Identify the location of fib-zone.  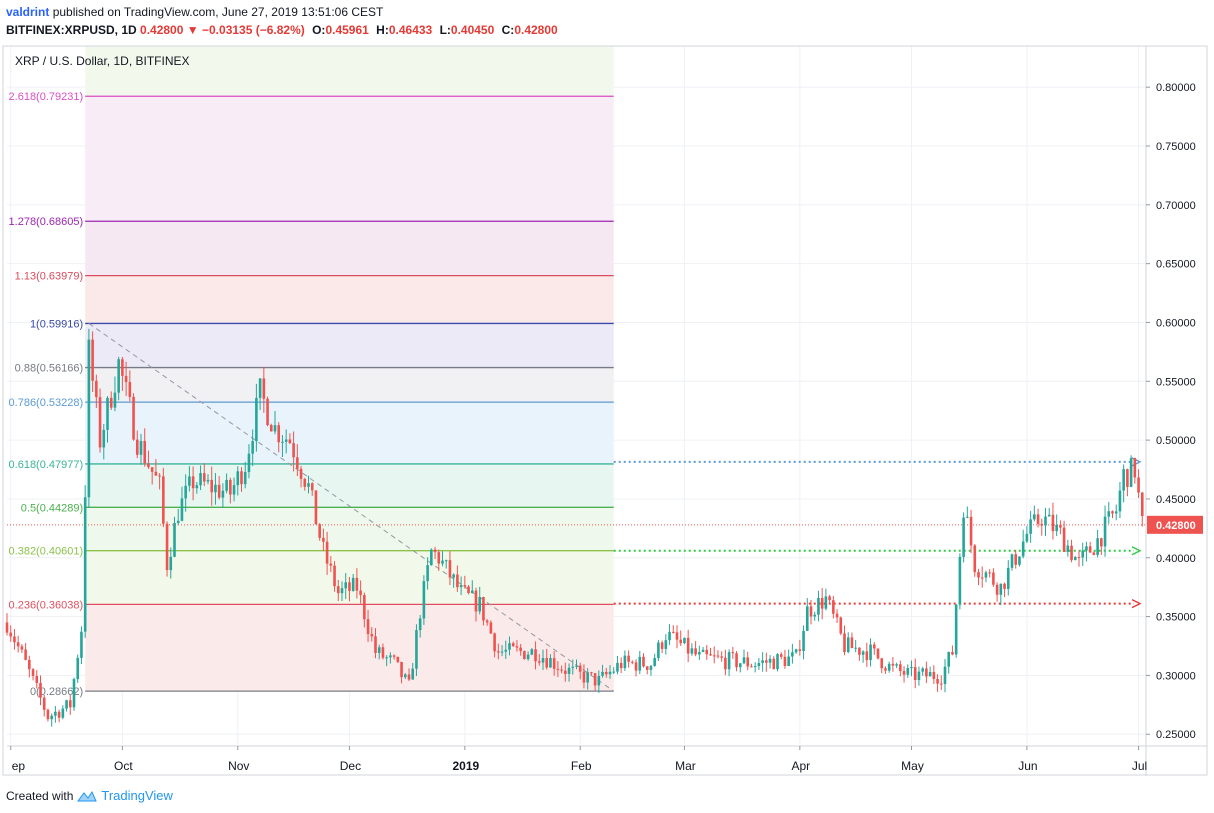
(349, 385).